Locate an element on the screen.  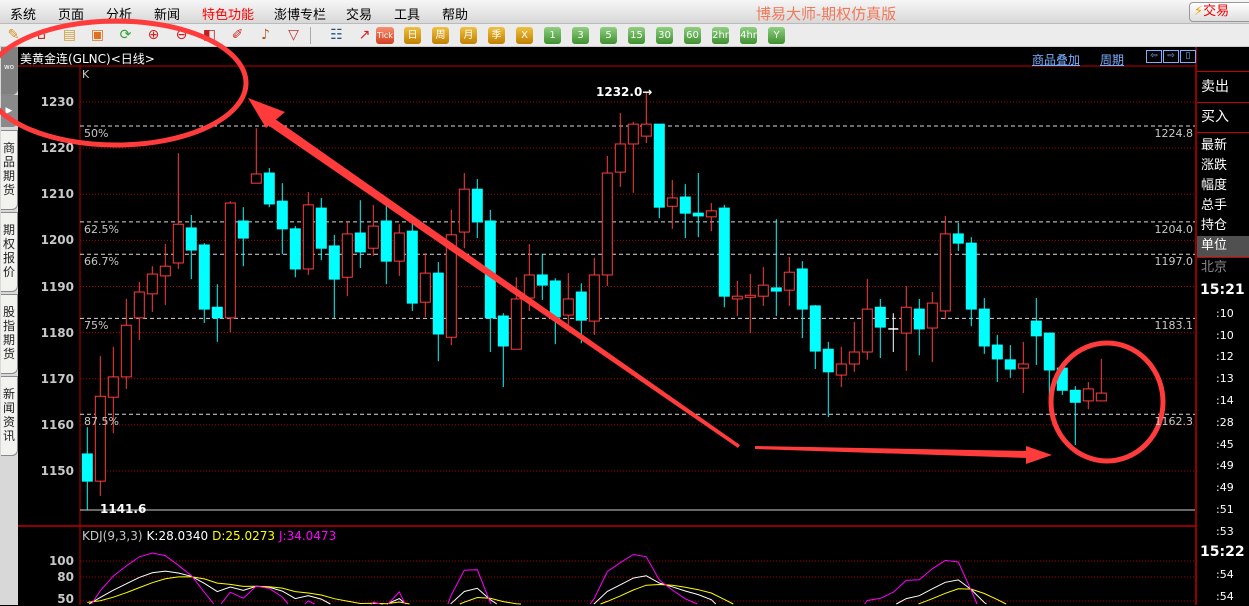
tick-time: :12 is located at coordinates (1225, 357).